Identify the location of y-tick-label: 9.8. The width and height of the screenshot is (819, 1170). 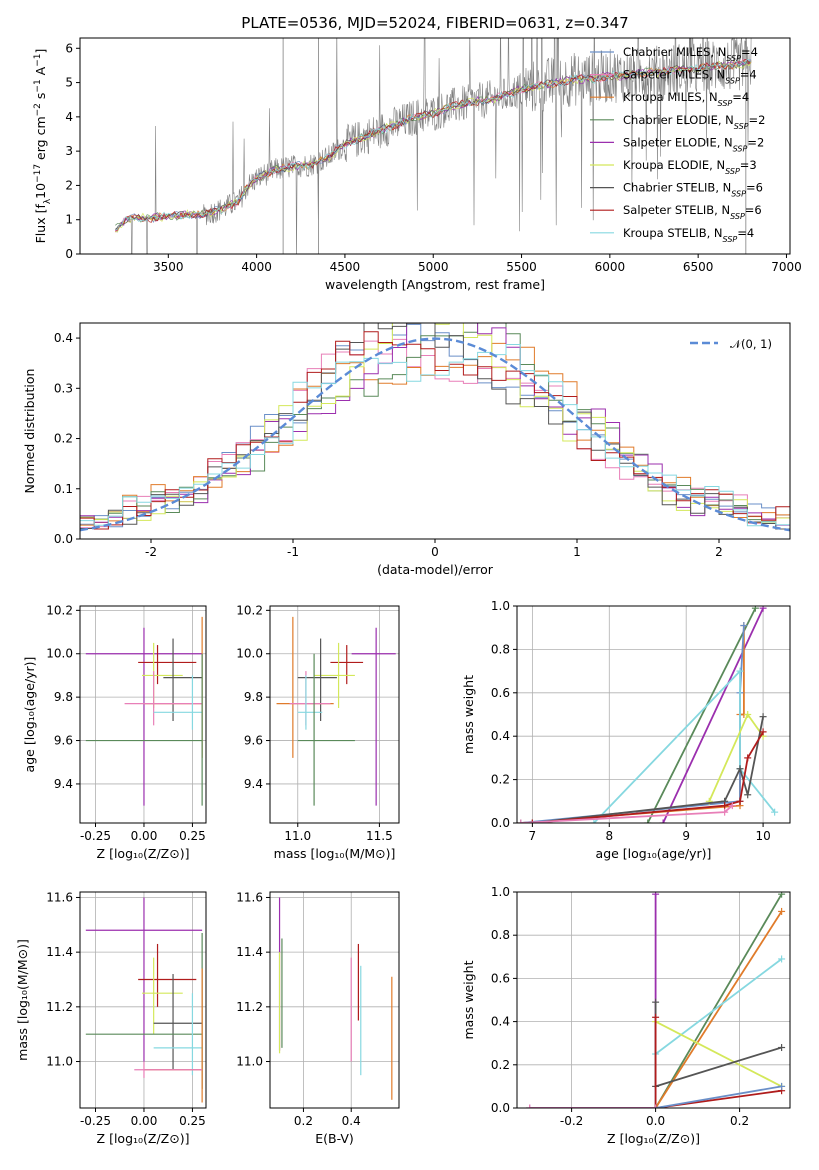
(253, 697).